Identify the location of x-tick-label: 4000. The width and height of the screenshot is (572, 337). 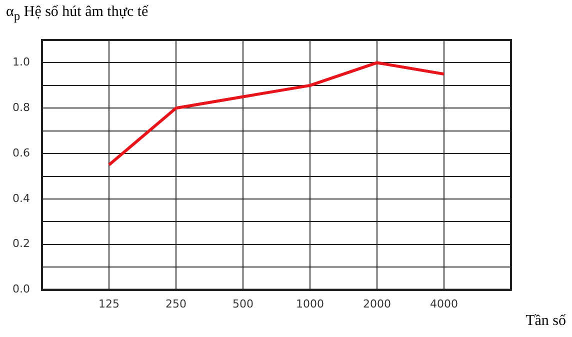
(444, 303).